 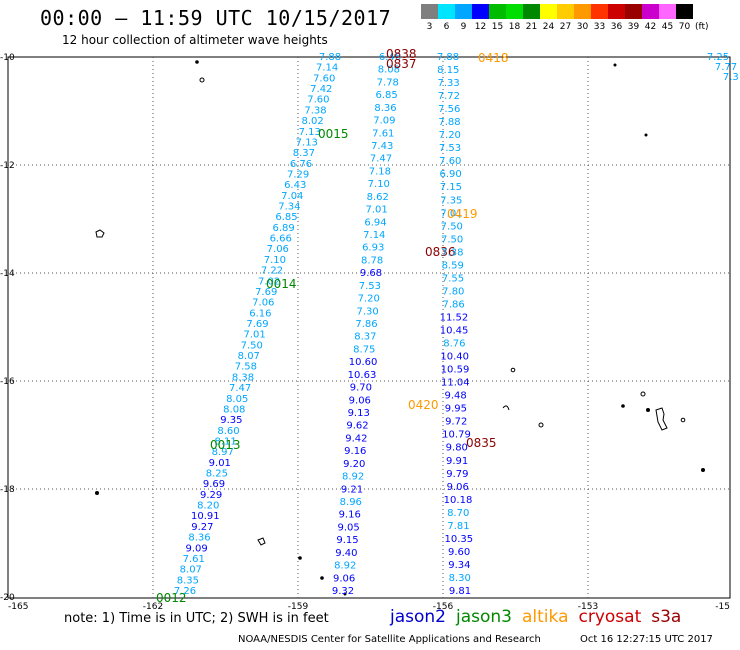 What do you see at coordinates (459, 565) in the screenshot?
I see `wave-height-value: 9.34` at bounding box center [459, 565].